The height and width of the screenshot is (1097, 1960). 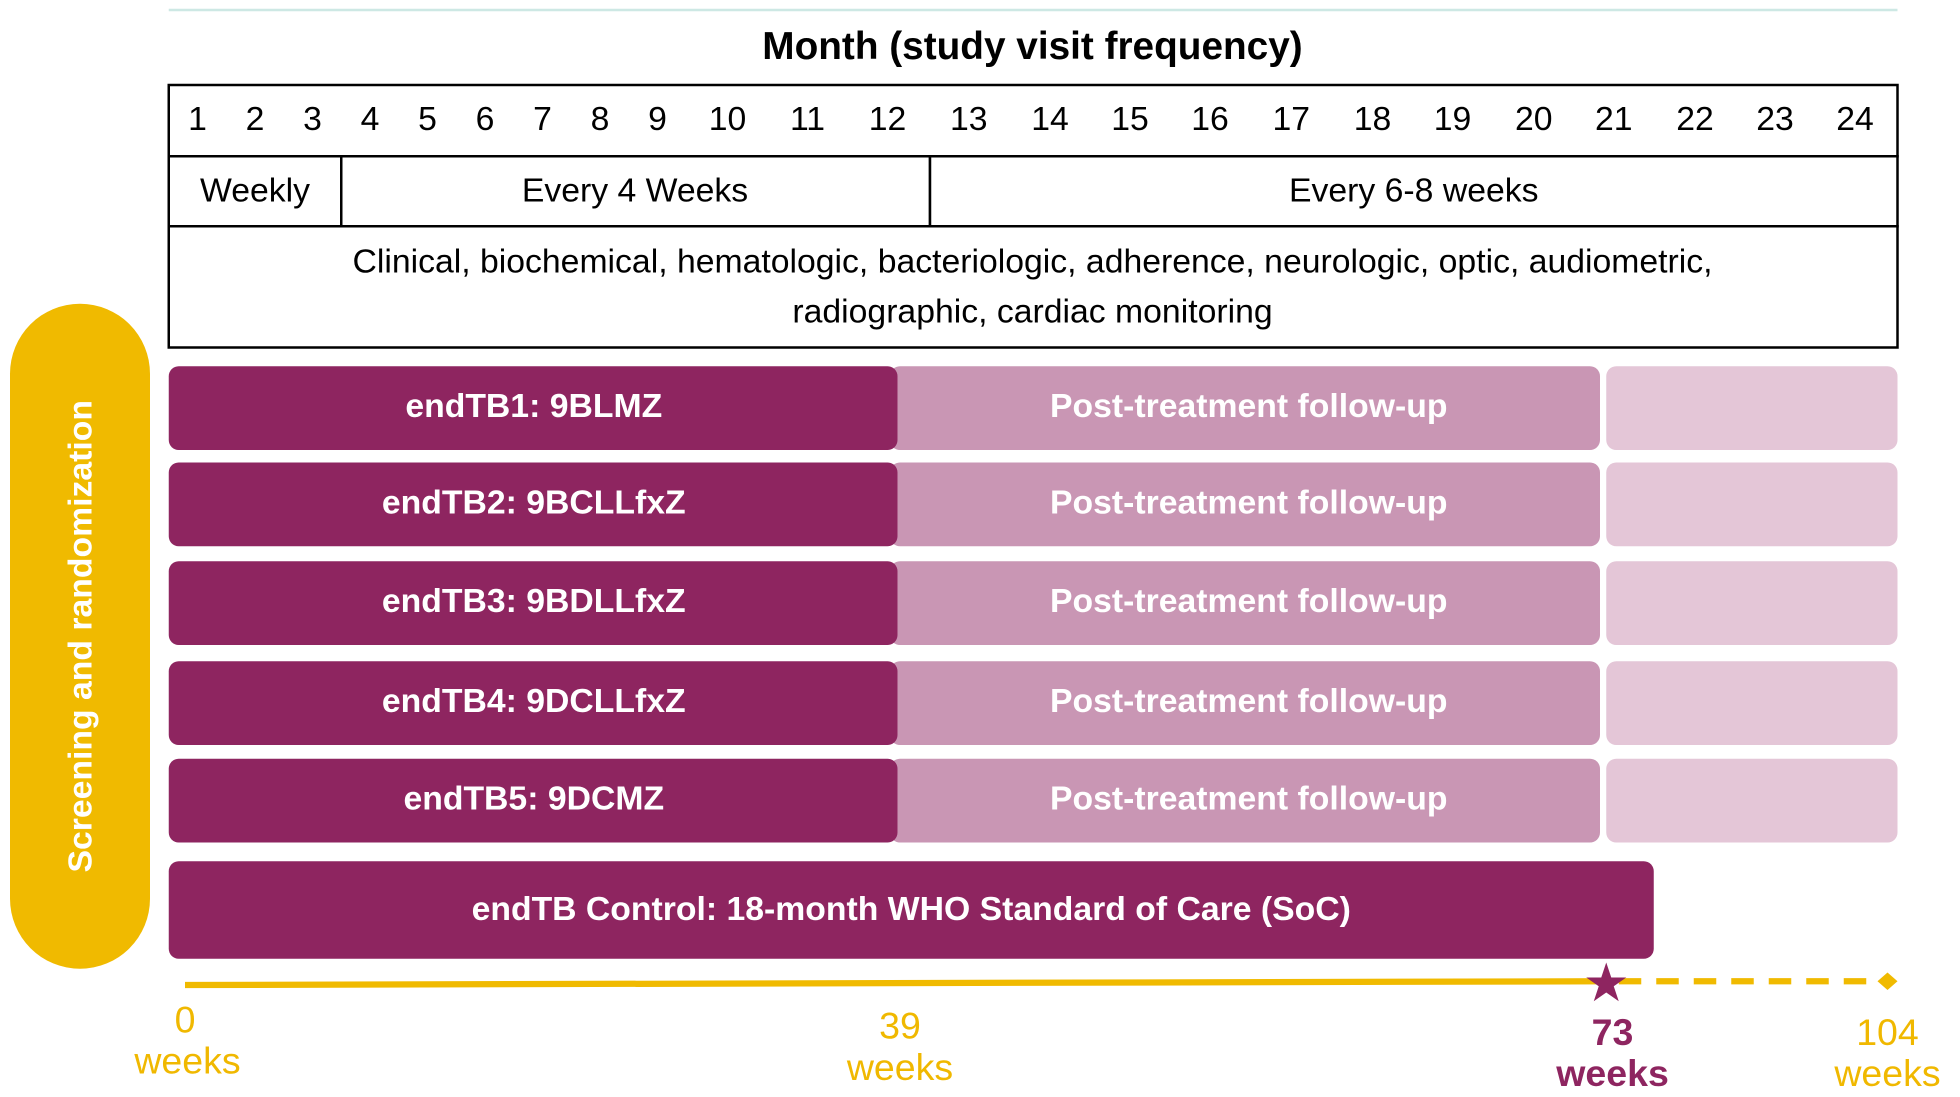 I want to click on timeline-value: 104, so click(x=1887, y=1032).